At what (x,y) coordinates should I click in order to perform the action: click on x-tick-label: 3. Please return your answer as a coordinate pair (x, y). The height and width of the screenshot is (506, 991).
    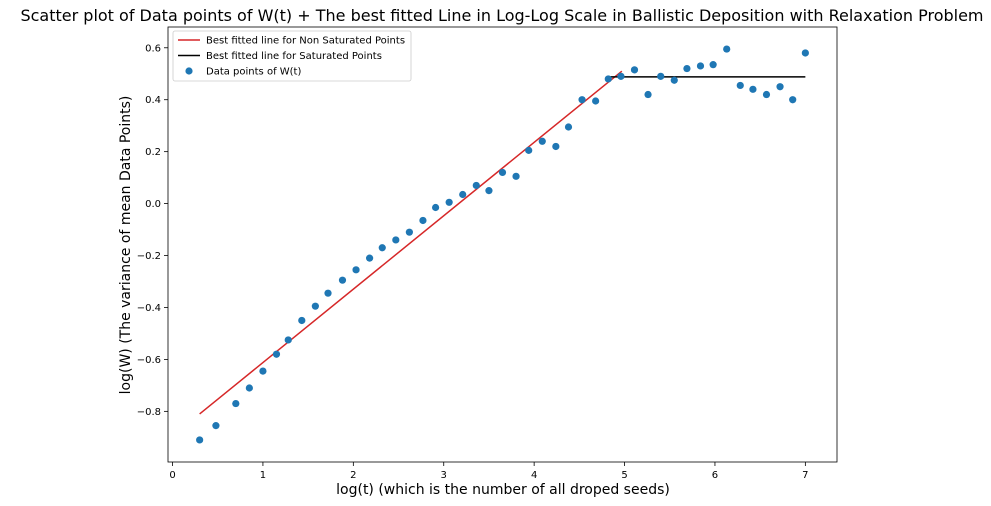
    Looking at the image, I should click on (444, 475).